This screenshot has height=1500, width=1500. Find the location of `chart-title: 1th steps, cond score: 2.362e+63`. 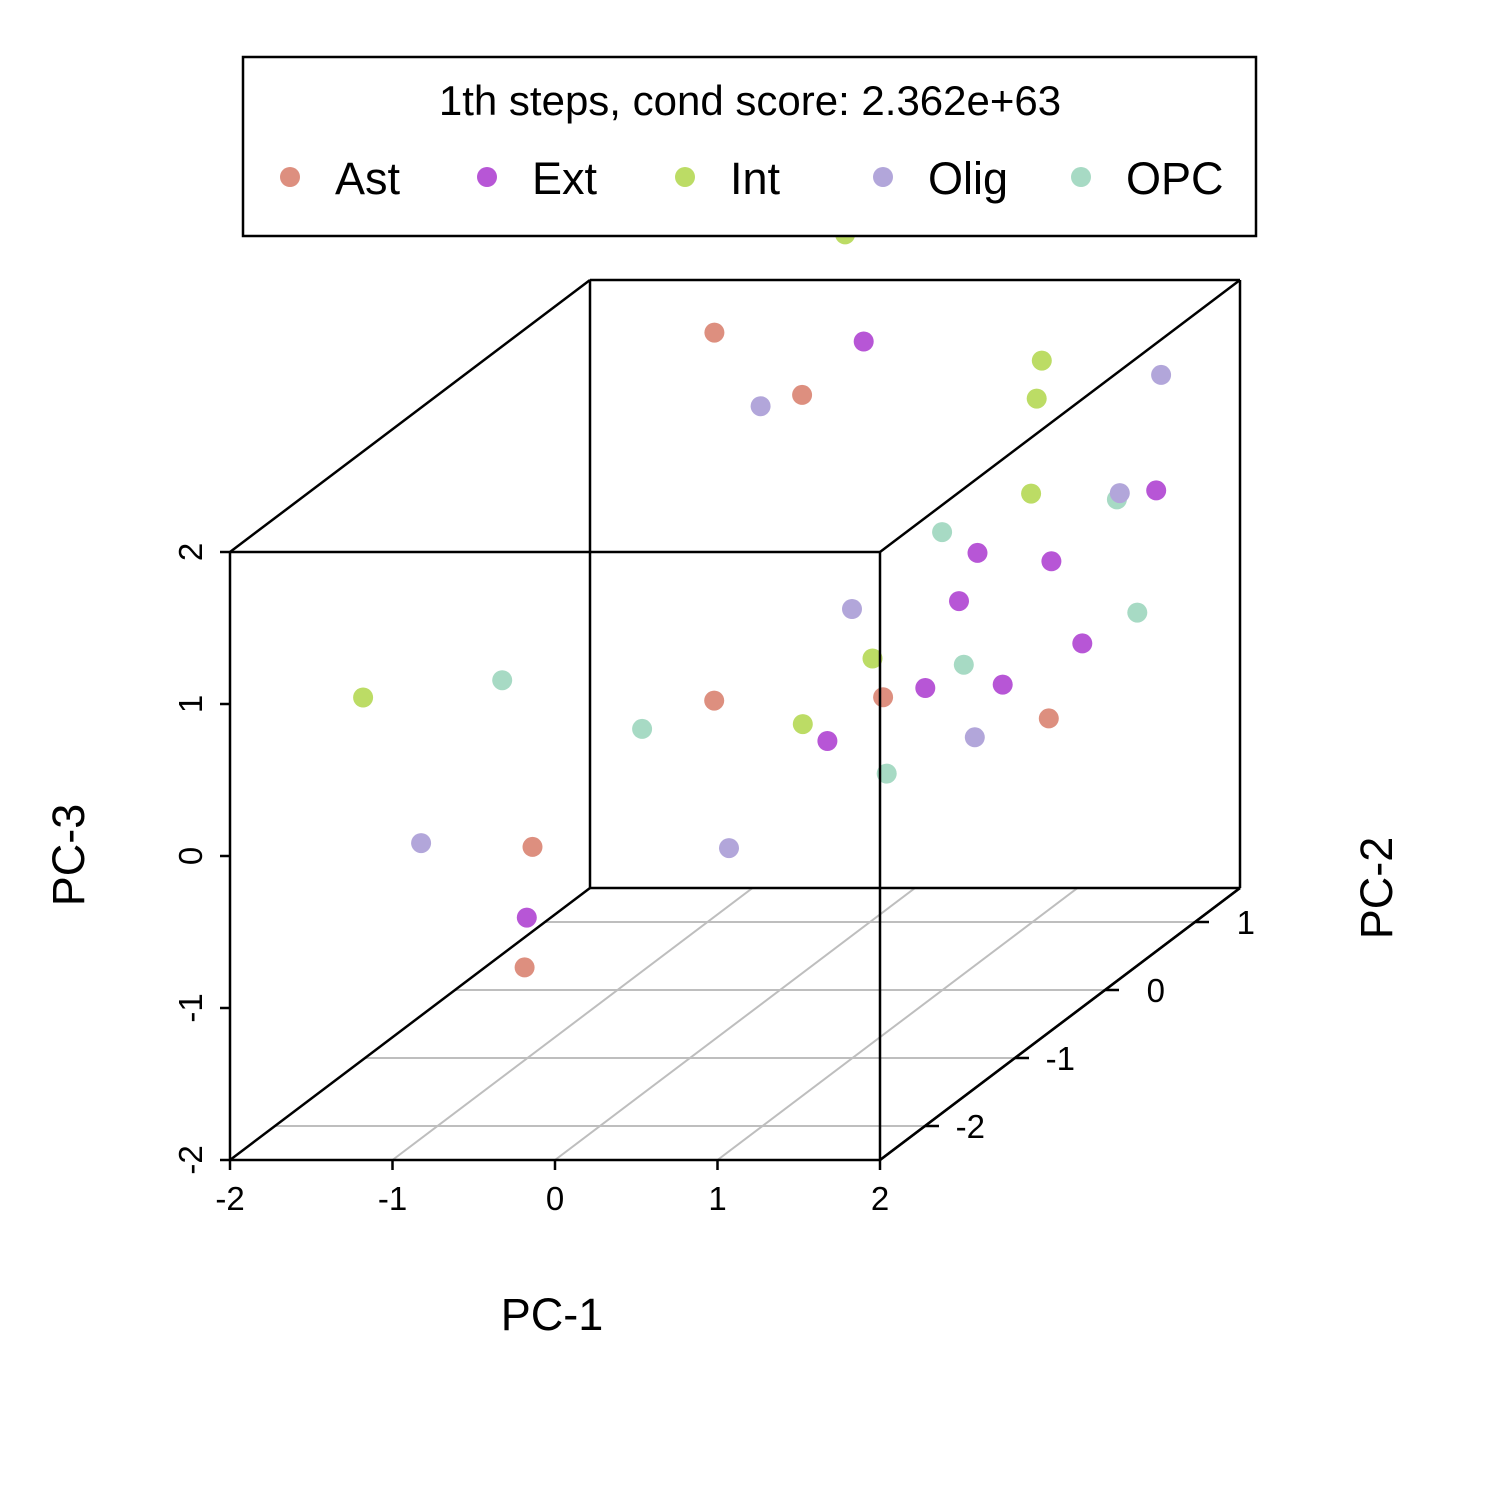

chart-title: 1th steps, cond score: 2.362e+63 is located at coordinates (750, 100).